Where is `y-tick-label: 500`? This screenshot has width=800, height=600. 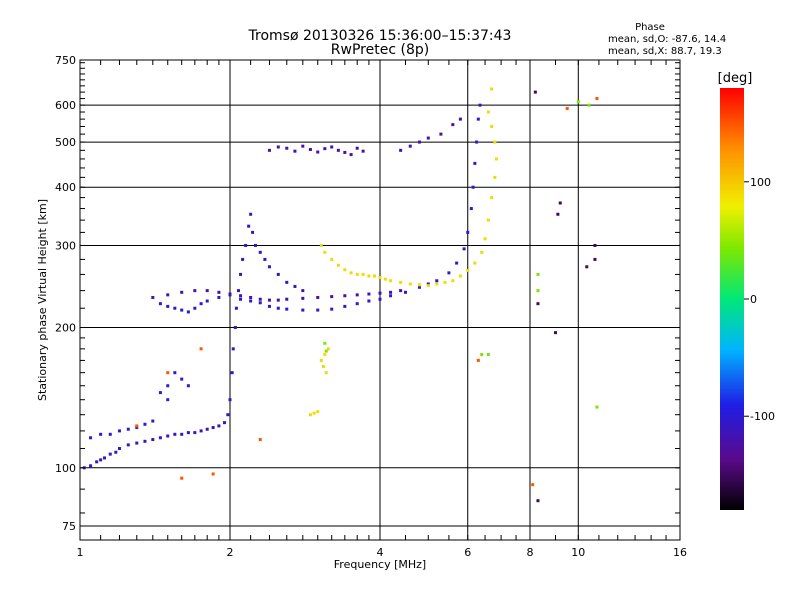 y-tick-label: 500 is located at coordinates (65, 142).